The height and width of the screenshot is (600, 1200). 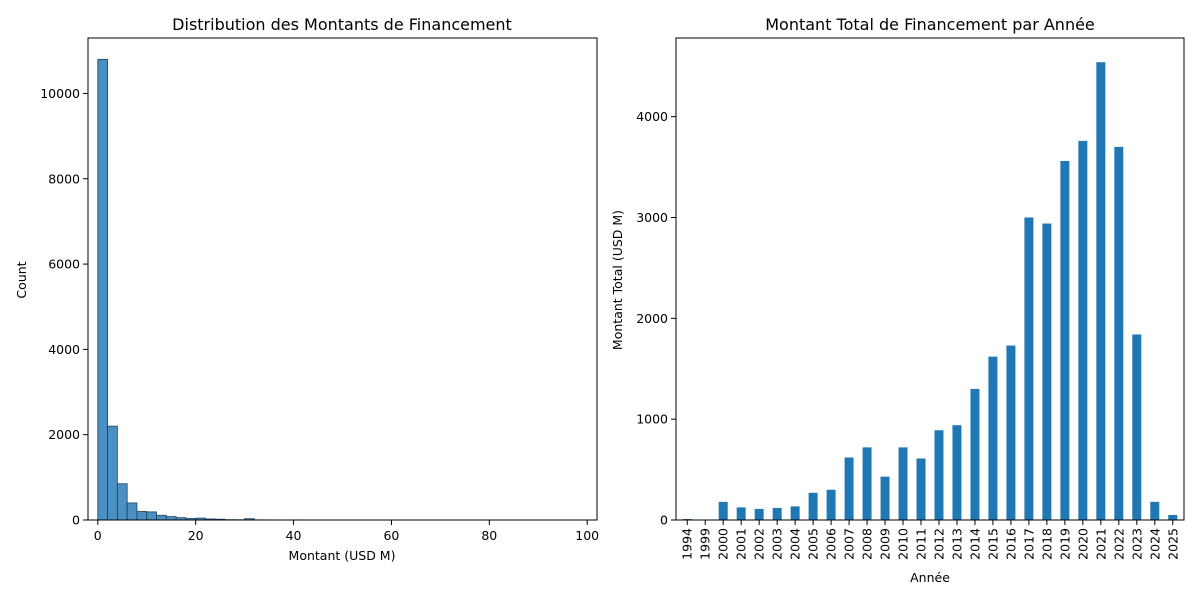 What do you see at coordinates (885, 544) in the screenshot?
I see `bar-chart-x-tick-label: 2009` at bounding box center [885, 544].